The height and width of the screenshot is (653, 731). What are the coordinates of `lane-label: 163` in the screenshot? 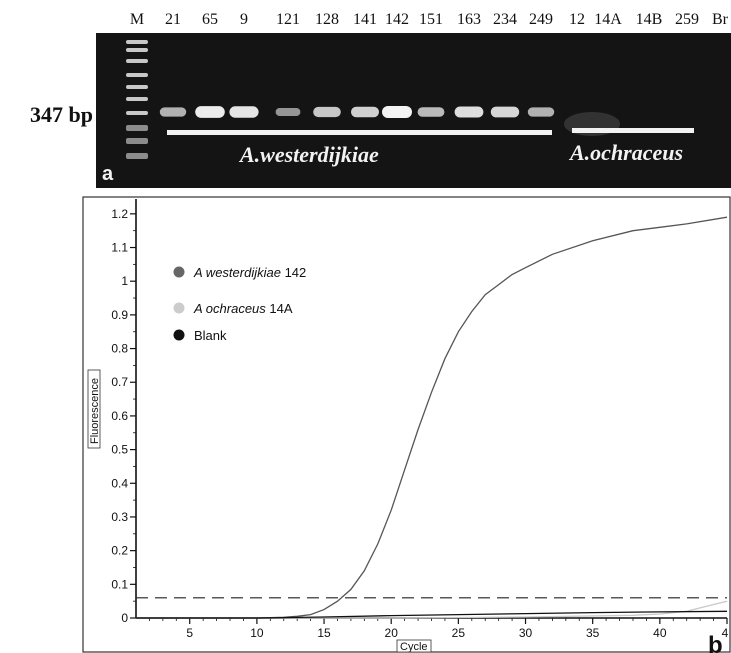 It's located at (469, 19).